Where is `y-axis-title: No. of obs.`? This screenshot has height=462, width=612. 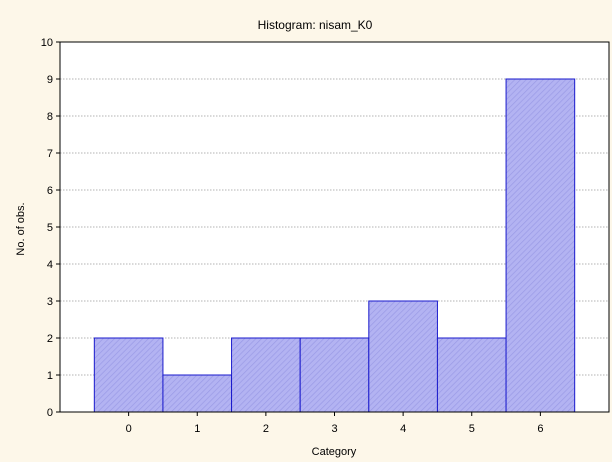 y-axis-title: No. of obs. is located at coordinates (21, 228).